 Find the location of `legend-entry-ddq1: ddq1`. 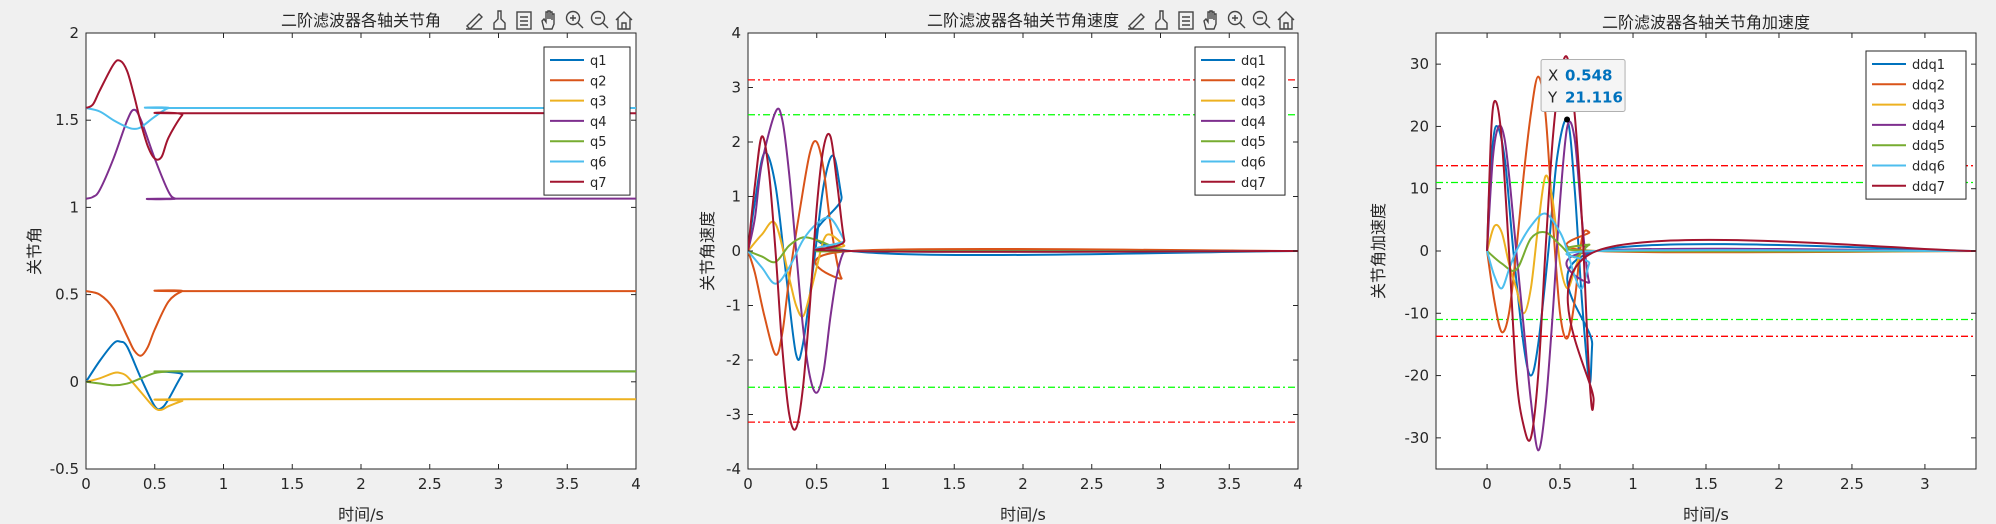

legend-entry-ddq1: ddq1 is located at coordinates (1928, 65).